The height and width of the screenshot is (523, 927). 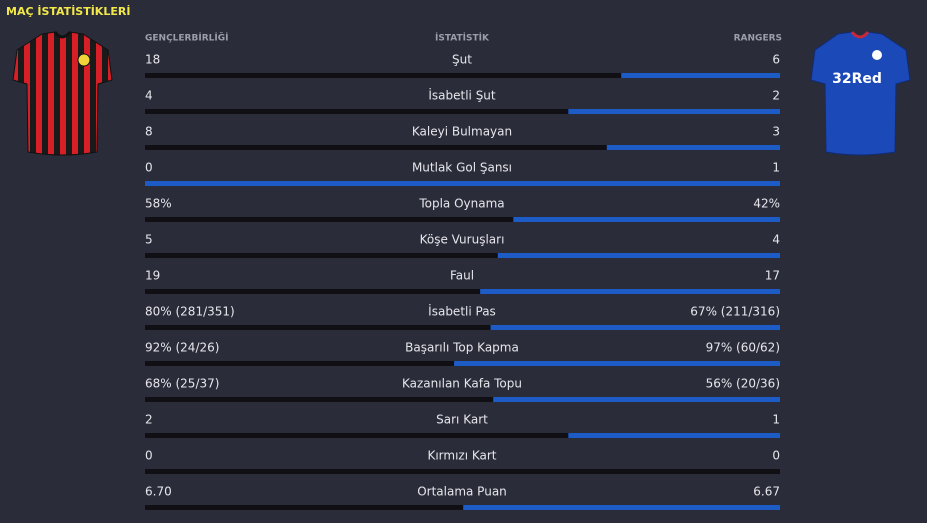 I want to click on away-value: 42%, so click(x=766, y=204).